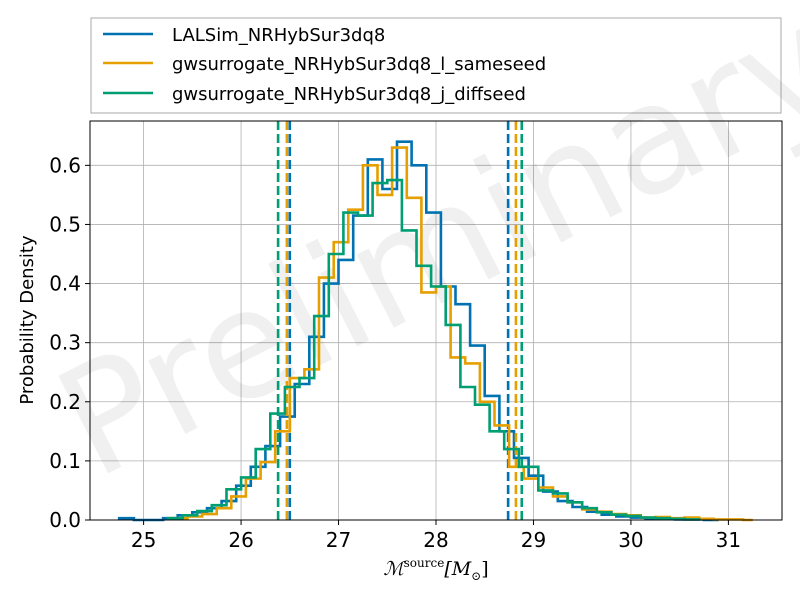 The image size is (800, 600). What do you see at coordinates (424, 563) in the screenshot?
I see `x-axis-label-superscript: source` at bounding box center [424, 563].